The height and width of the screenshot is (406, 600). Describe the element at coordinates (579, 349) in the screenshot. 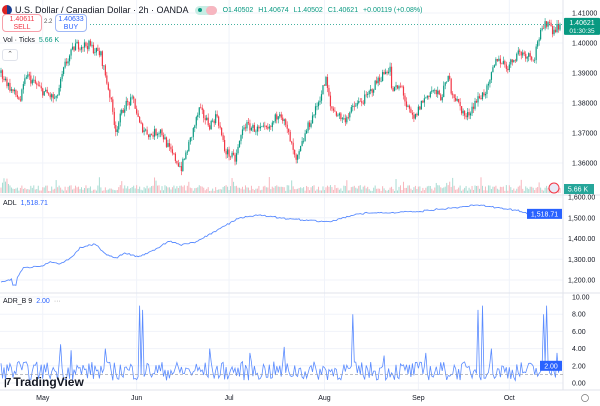

I see `adr-tick-label: 4.00` at that location.